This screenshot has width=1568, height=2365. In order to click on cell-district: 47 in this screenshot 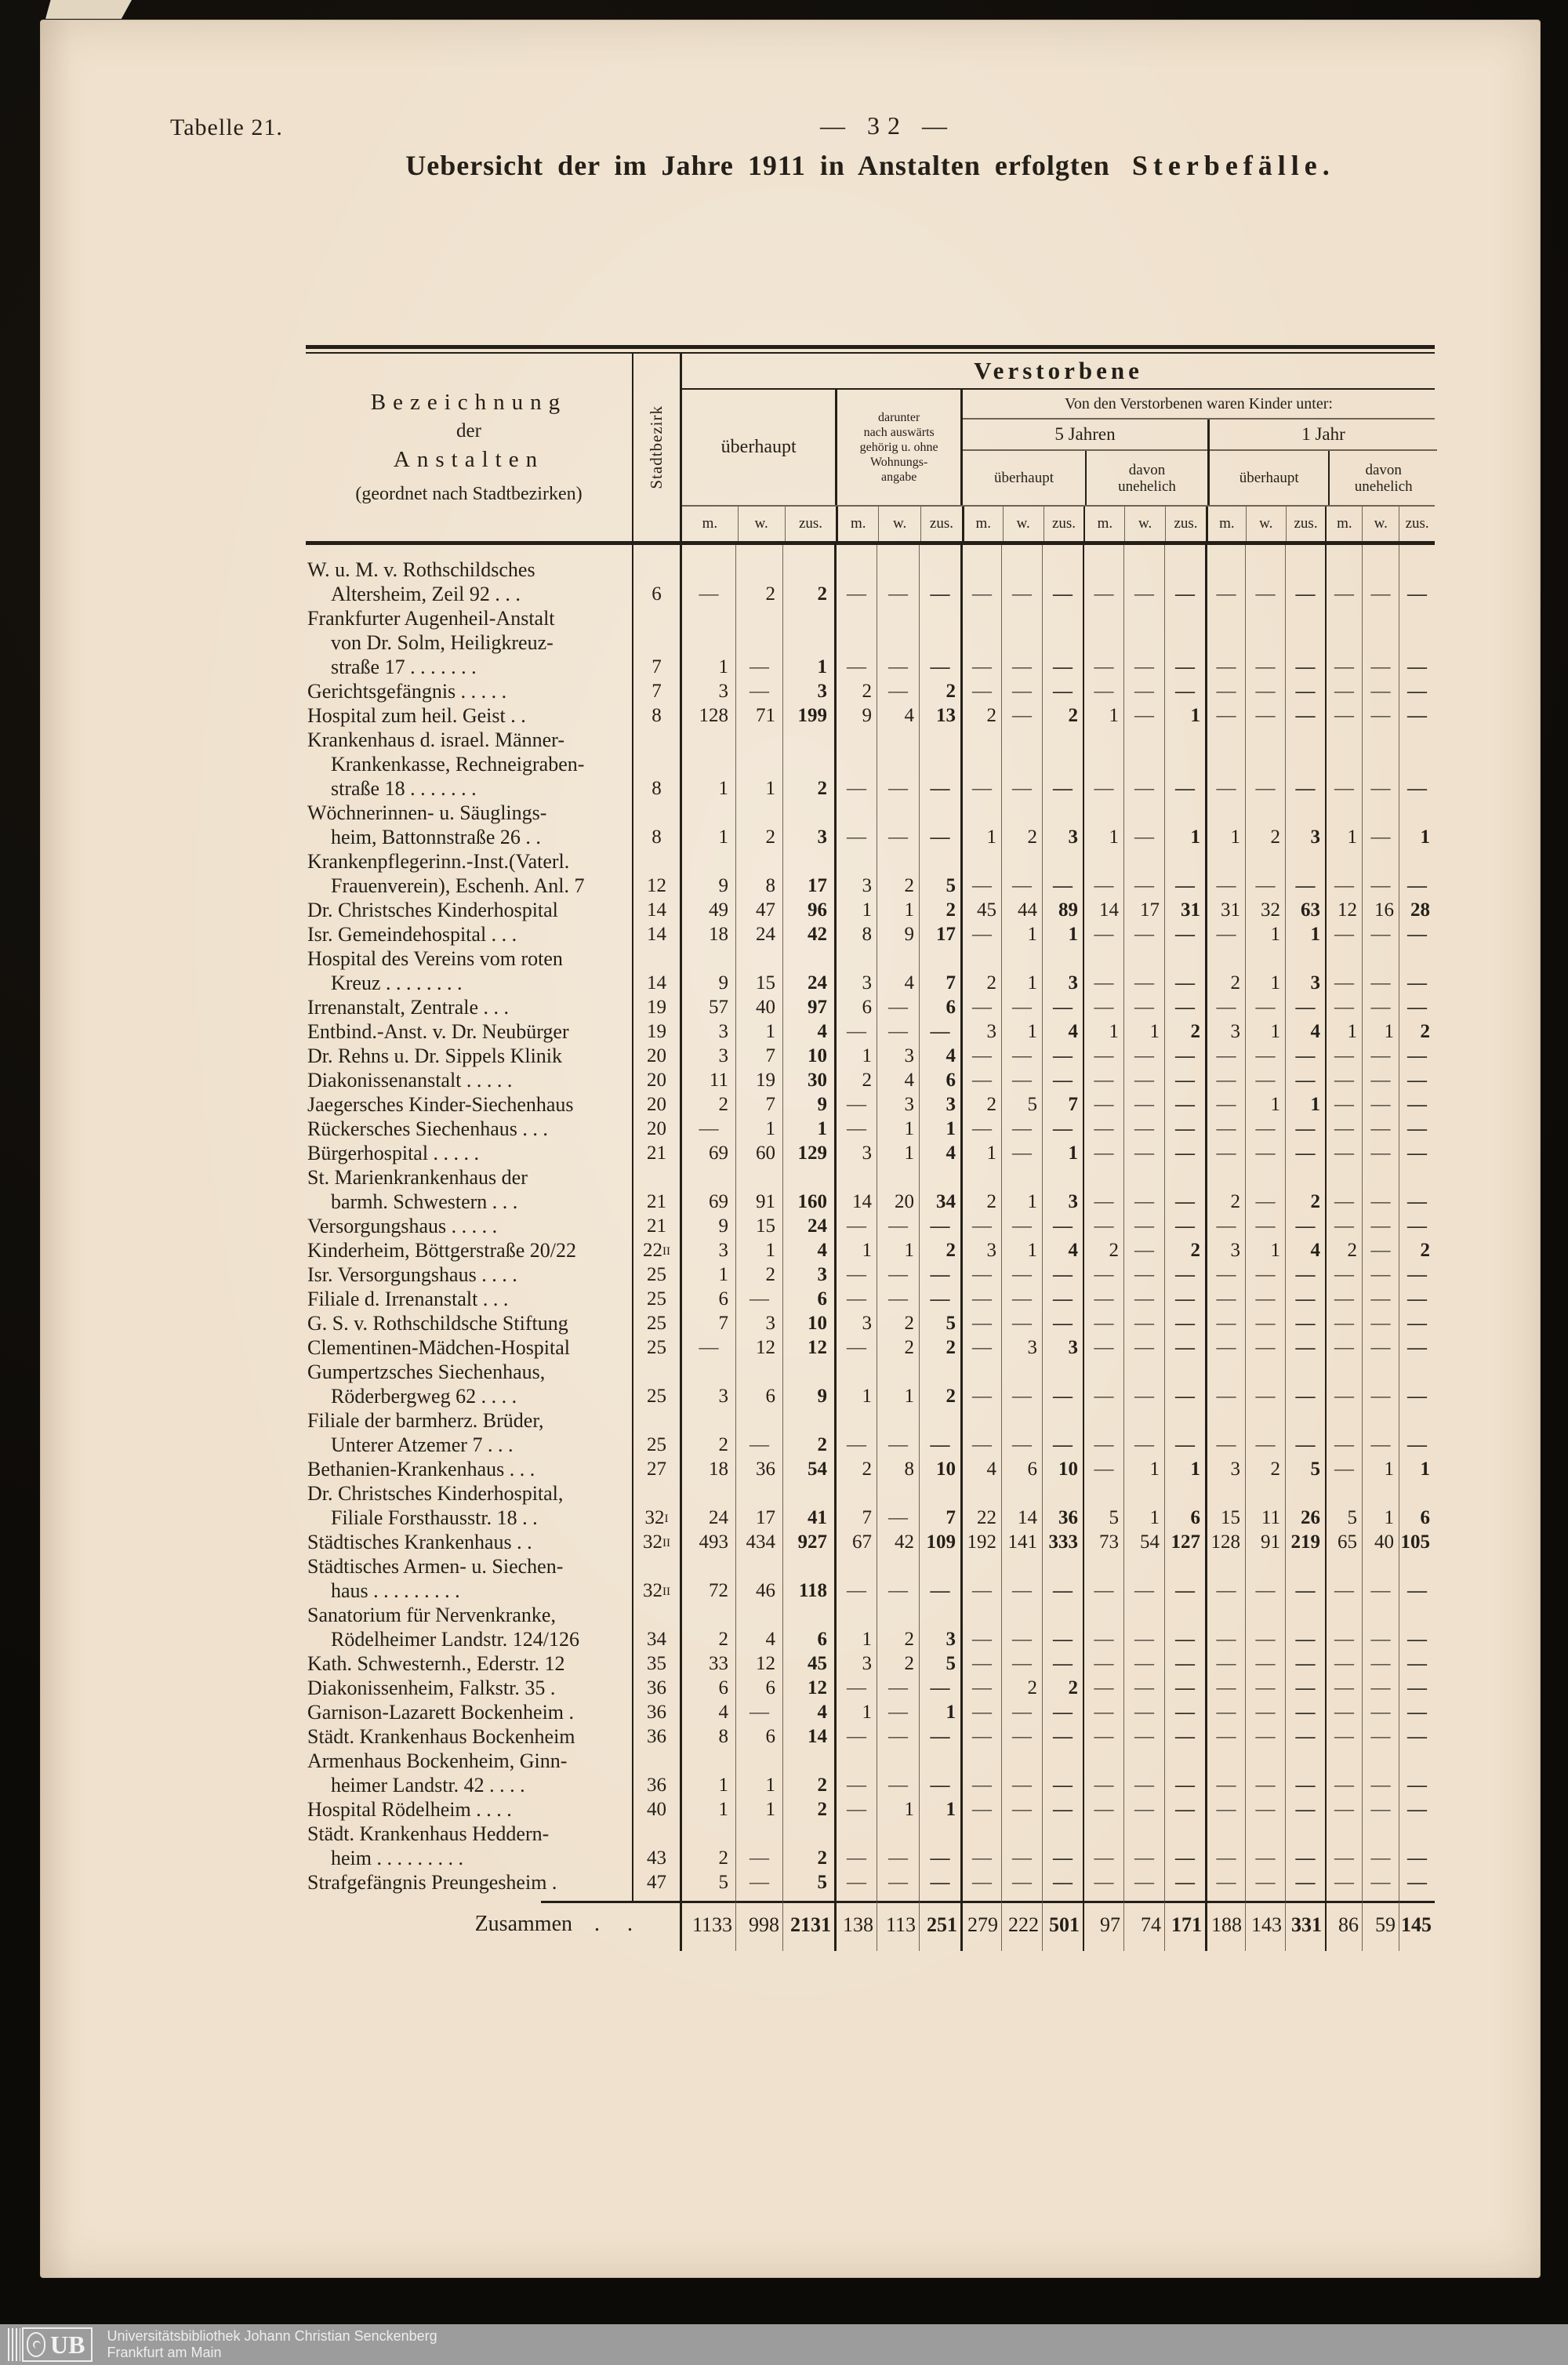, I will do `click(656, 1882)`.